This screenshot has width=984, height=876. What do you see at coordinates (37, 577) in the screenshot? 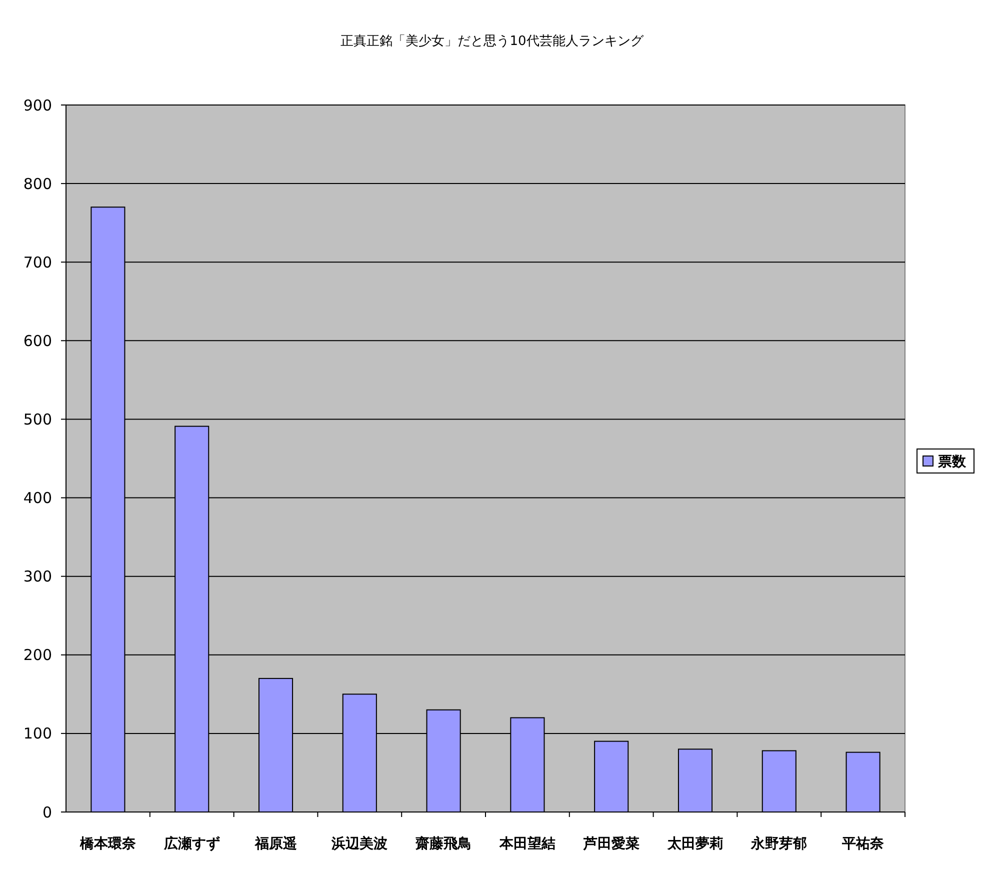
I see `y-tick-label: 300` at bounding box center [37, 577].